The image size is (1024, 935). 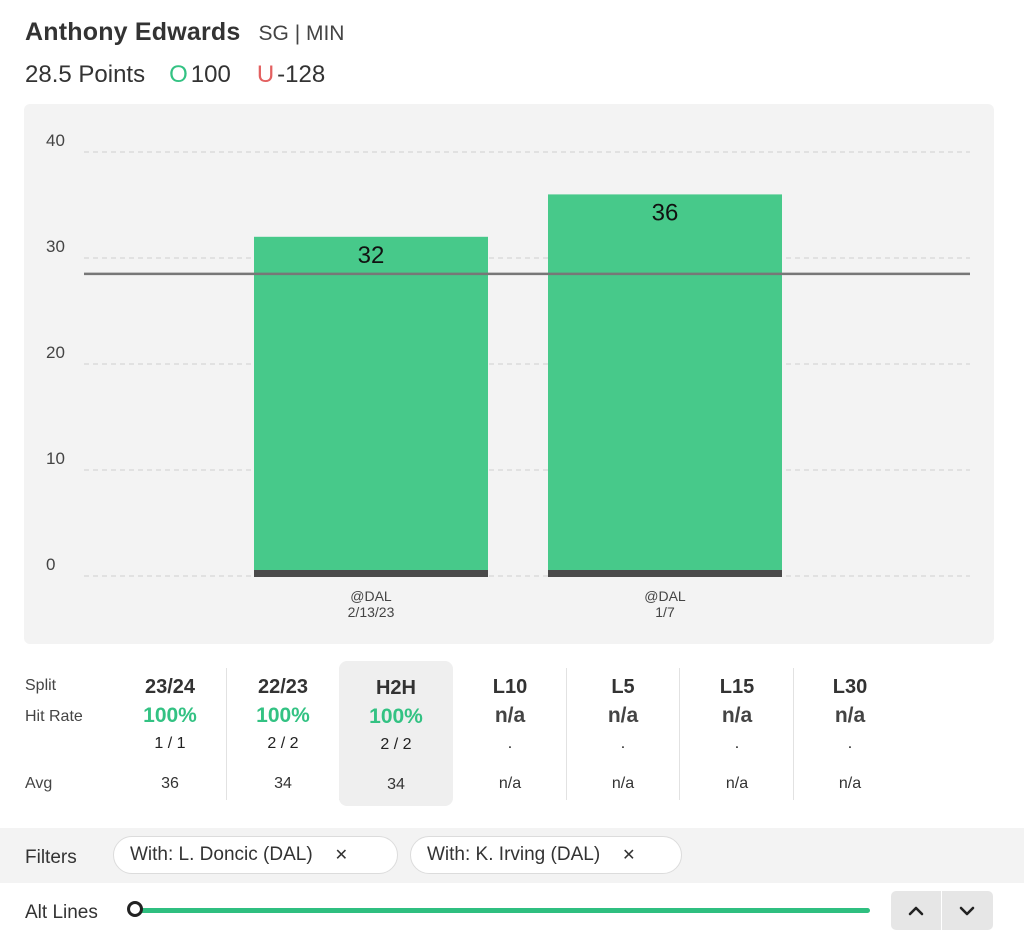 I want to click on stepper-divider, so click(x=941, y=910).